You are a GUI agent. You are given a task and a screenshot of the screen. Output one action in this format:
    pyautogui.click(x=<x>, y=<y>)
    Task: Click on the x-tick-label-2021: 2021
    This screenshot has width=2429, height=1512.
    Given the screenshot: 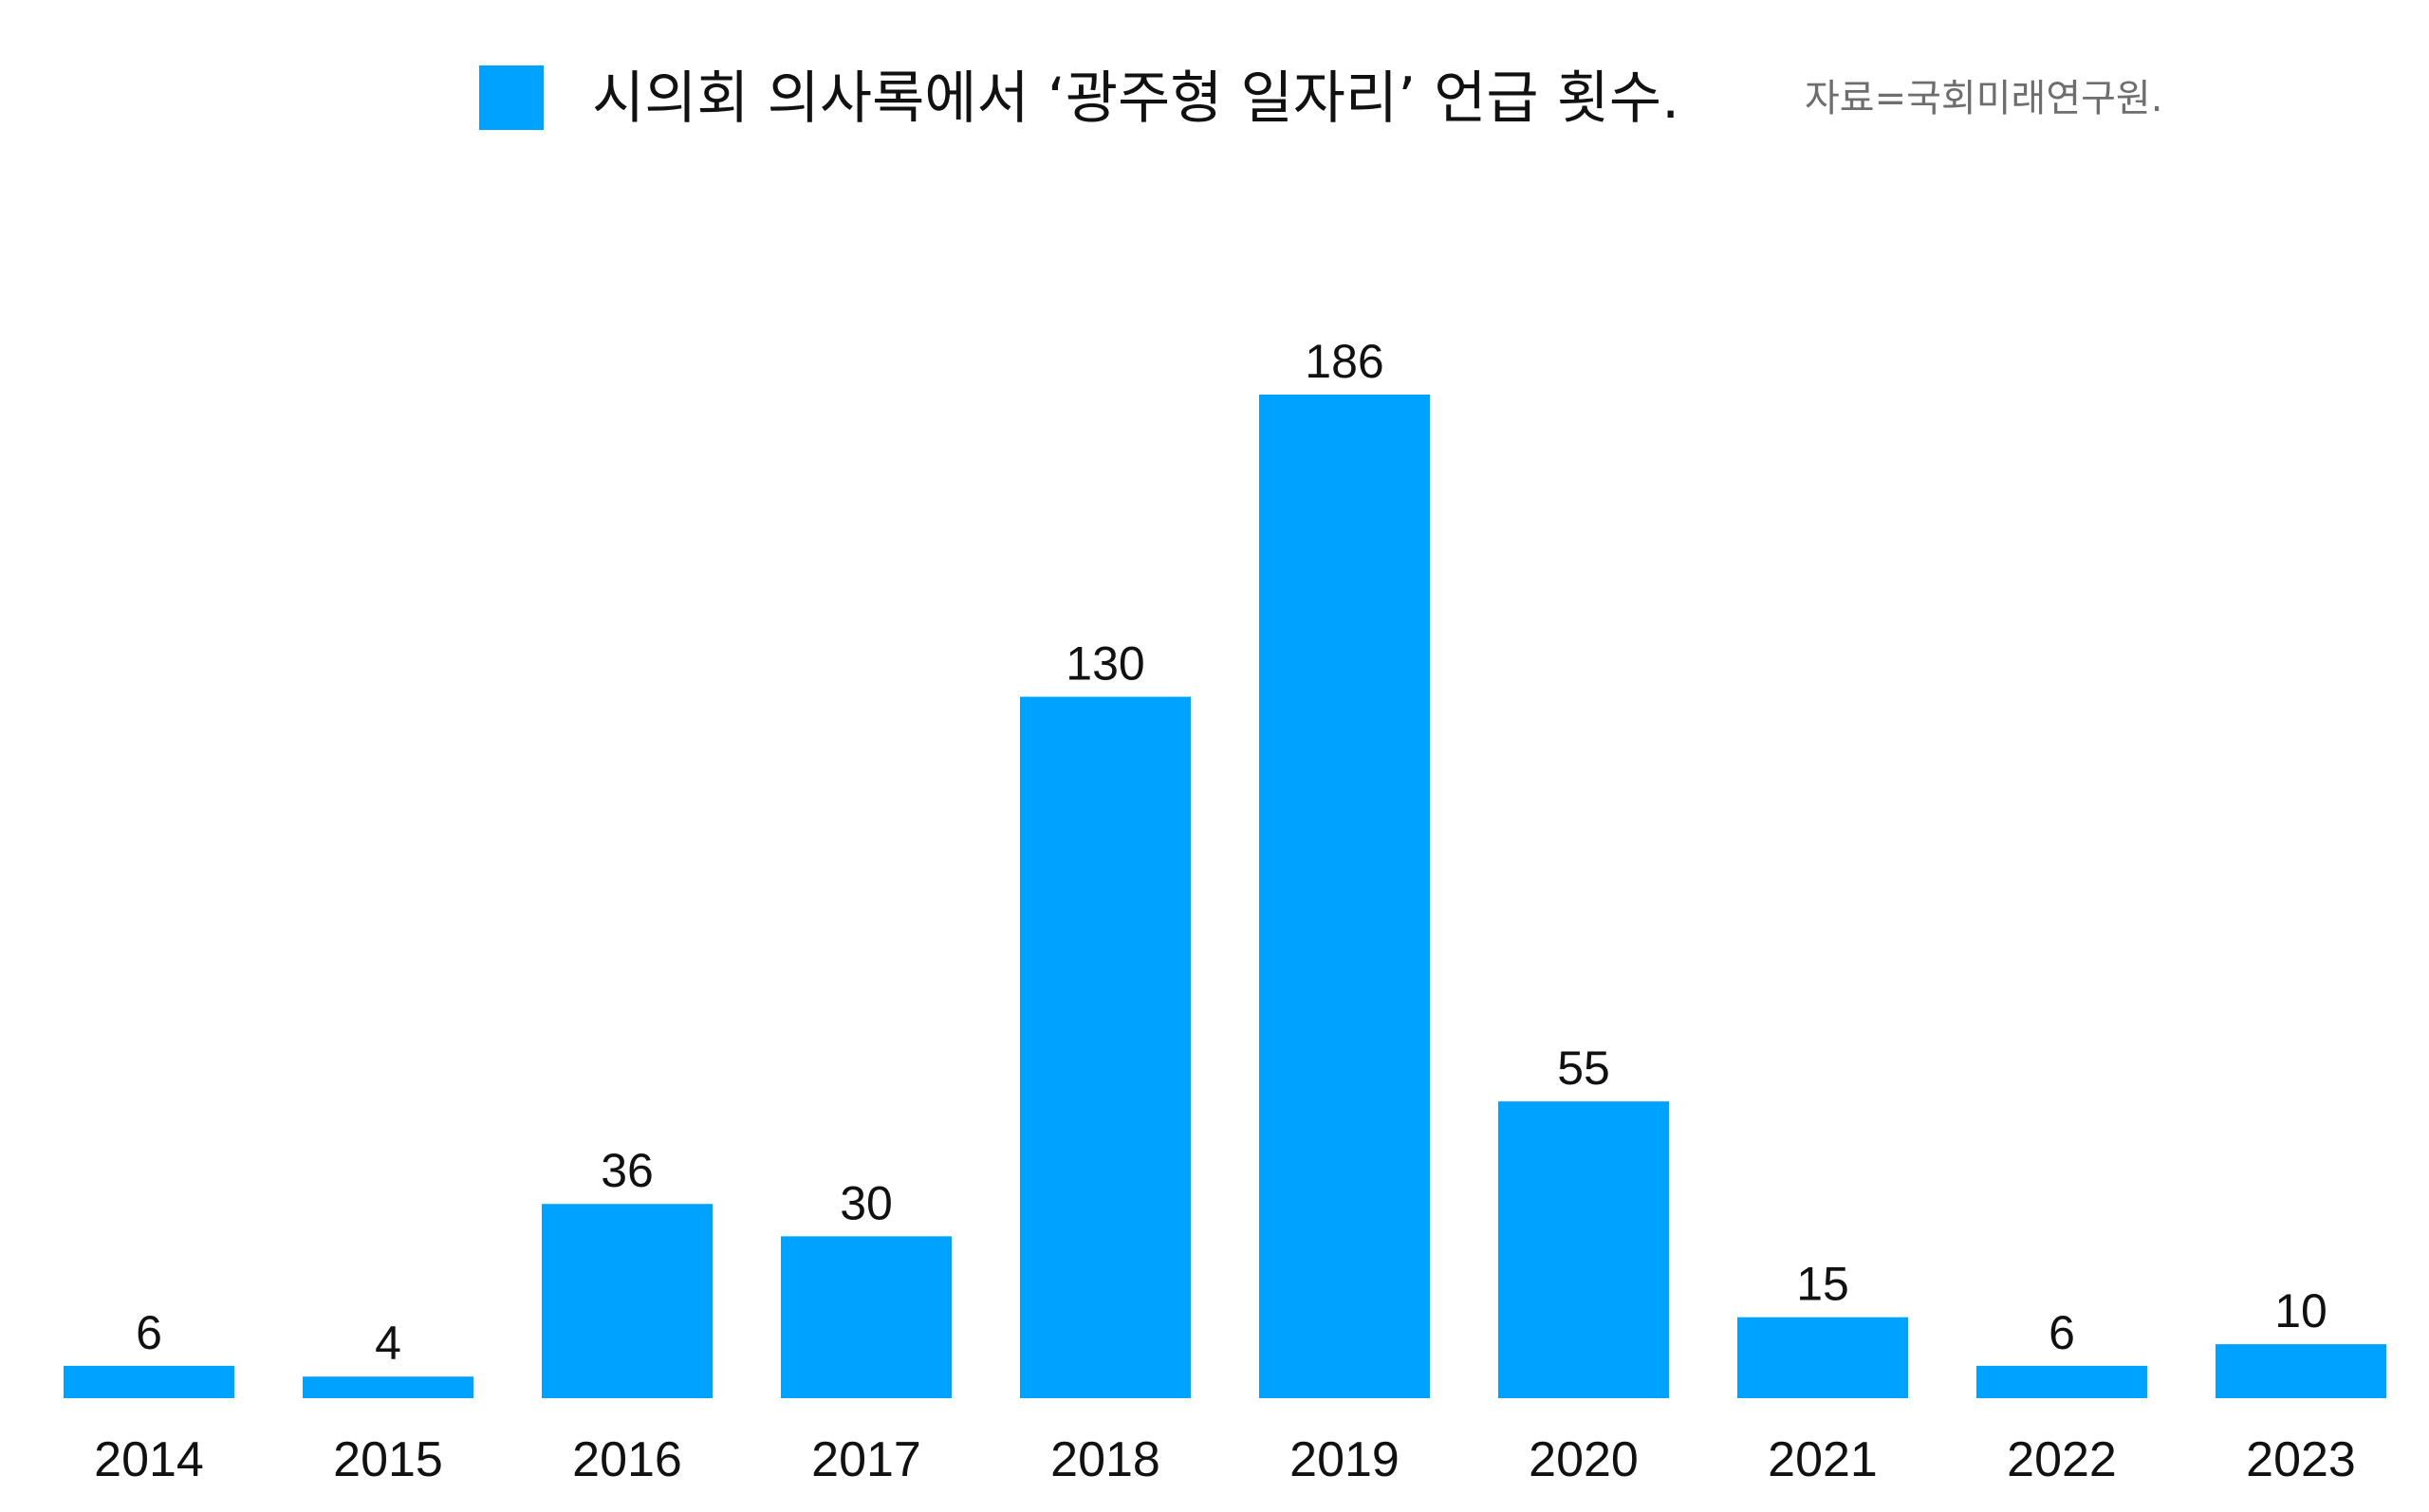 What is the action you would take?
    pyautogui.click(x=1823, y=1459)
    